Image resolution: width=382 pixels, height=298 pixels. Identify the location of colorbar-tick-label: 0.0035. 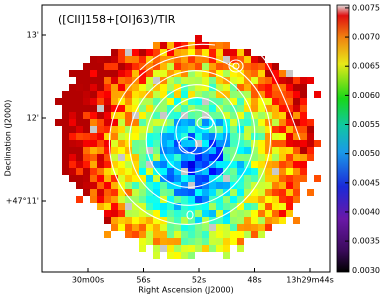
(366, 241).